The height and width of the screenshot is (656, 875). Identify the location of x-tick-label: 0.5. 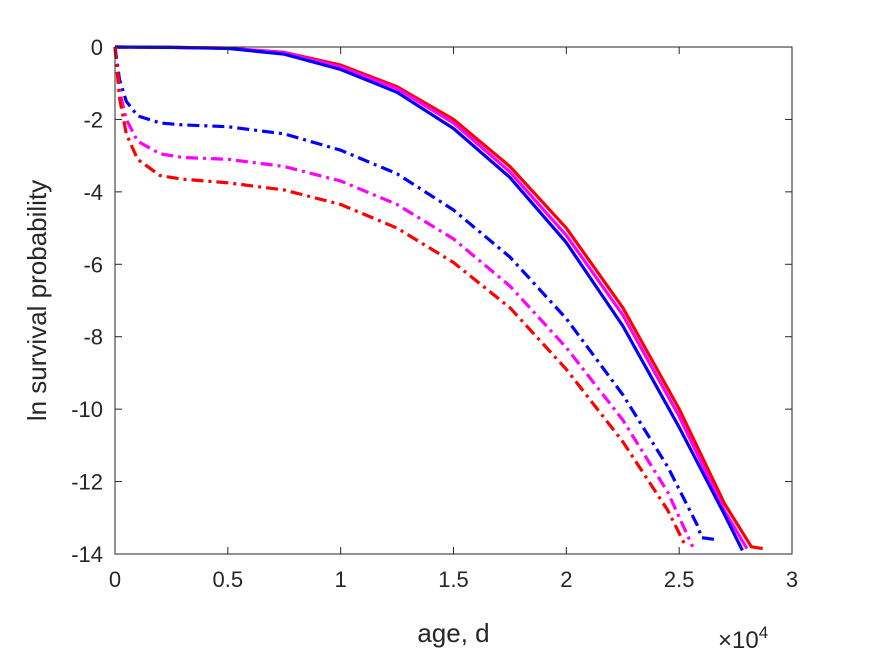
(228, 579).